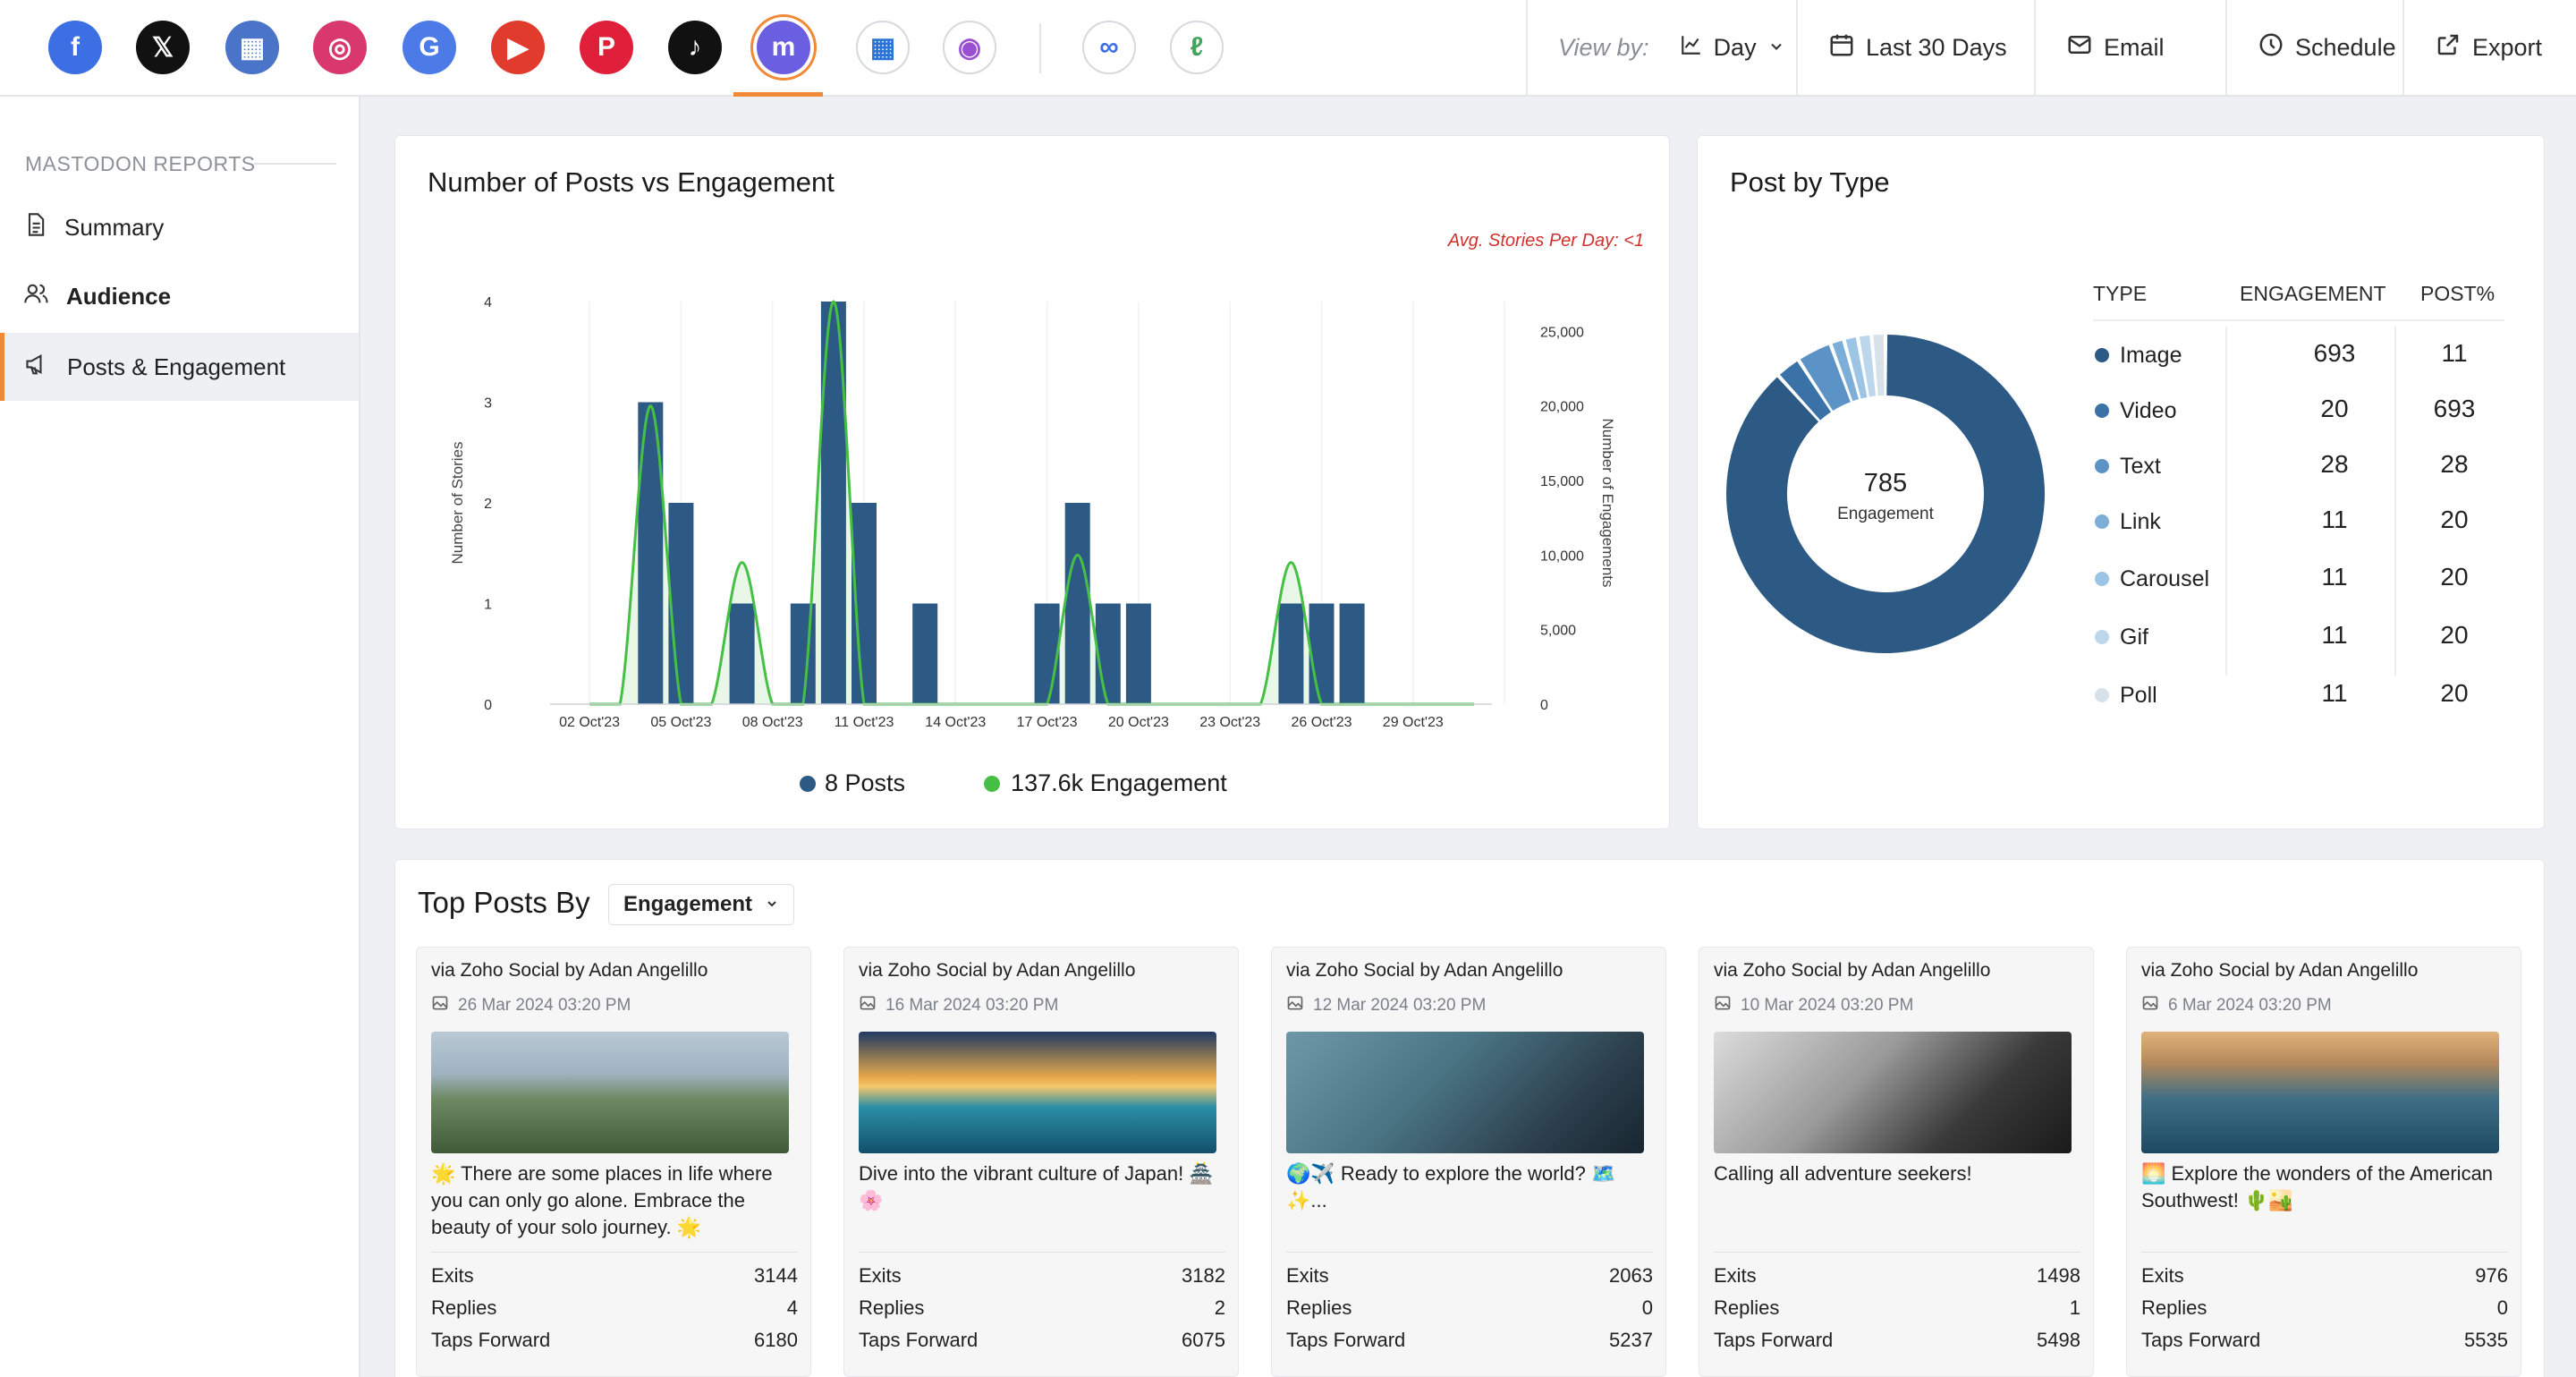 Image resolution: width=2576 pixels, height=1377 pixels. What do you see at coordinates (808, 784) in the screenshot?
I see `legend-posts-swatch` at bounding box center [808, 784].